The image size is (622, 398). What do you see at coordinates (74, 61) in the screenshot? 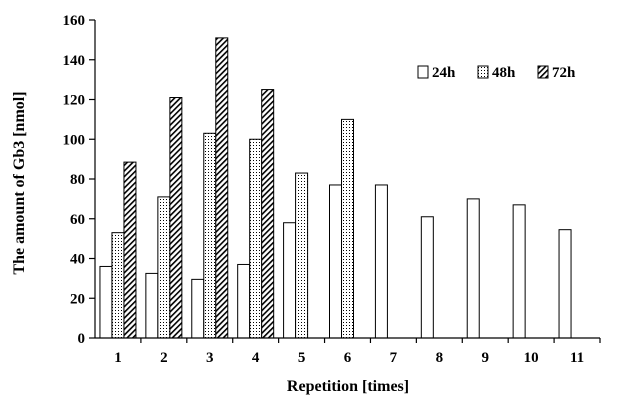
I see `y-tick-label: 140` at bounding box center [74, 61].